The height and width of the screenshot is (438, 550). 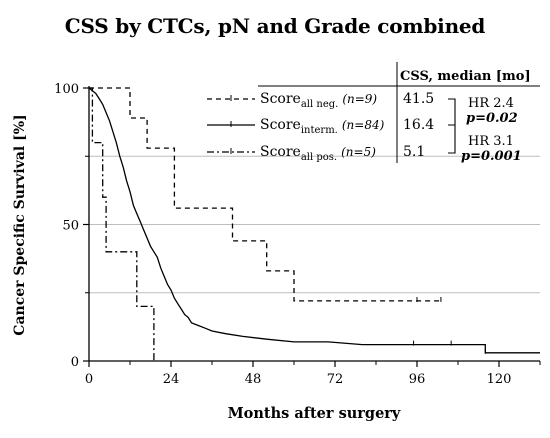 What do you see at coordinates (491, 141) in the screenshot?
I see `hr-label: HR 3.1` at bounding box center [491, 141].